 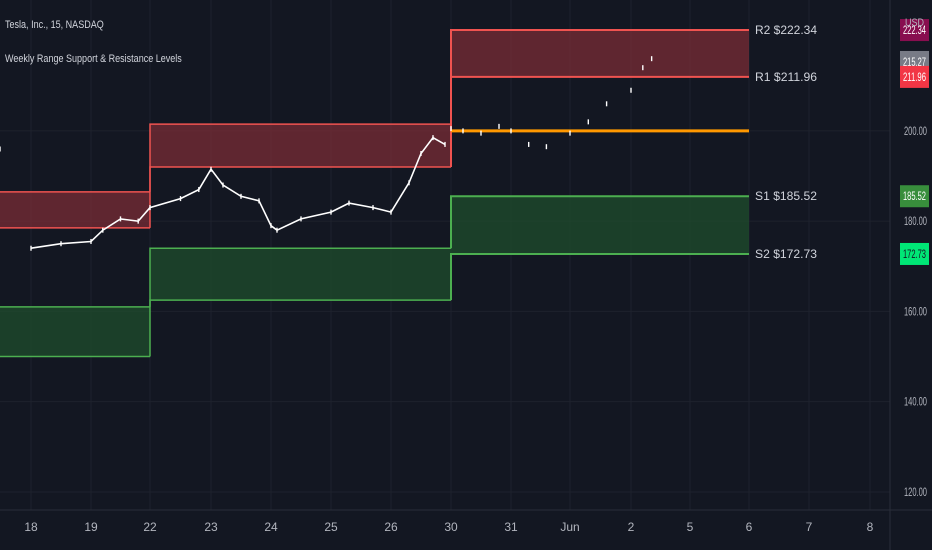 I want to click on price-tag-text-r1: 211.96, so click(x=914, y=78).